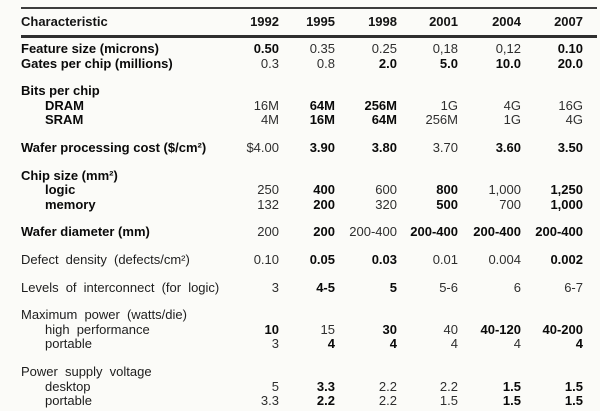  I want to click on table-row: DRAM 16M 64M 256M 1G 4G 16G, so click(309, 105).